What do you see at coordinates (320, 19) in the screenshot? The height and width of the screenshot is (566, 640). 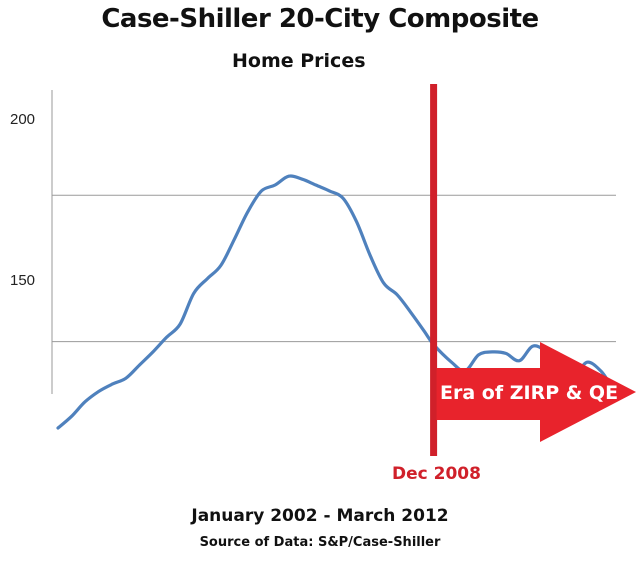 I see `chart-title: Case-Shiller 20-City Composite` at bounding box center [320, 19].